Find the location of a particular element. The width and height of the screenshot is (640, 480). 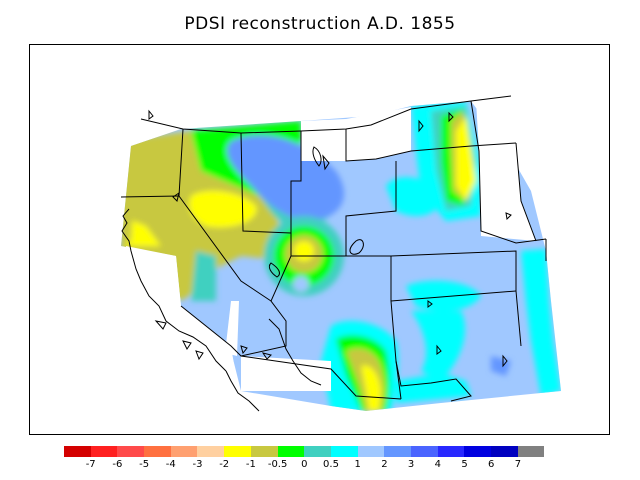

legend-label: -2 is located at coordinates (224, 464).